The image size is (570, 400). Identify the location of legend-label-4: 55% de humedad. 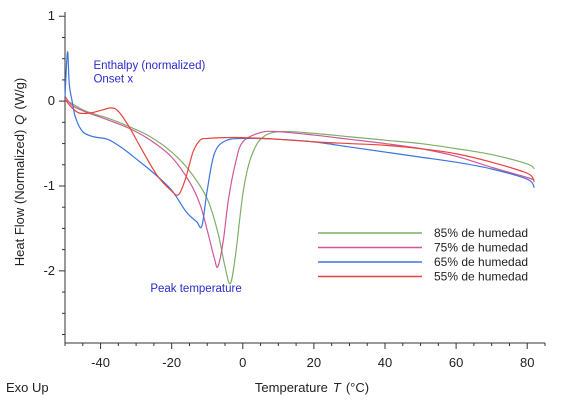
(481, 277).